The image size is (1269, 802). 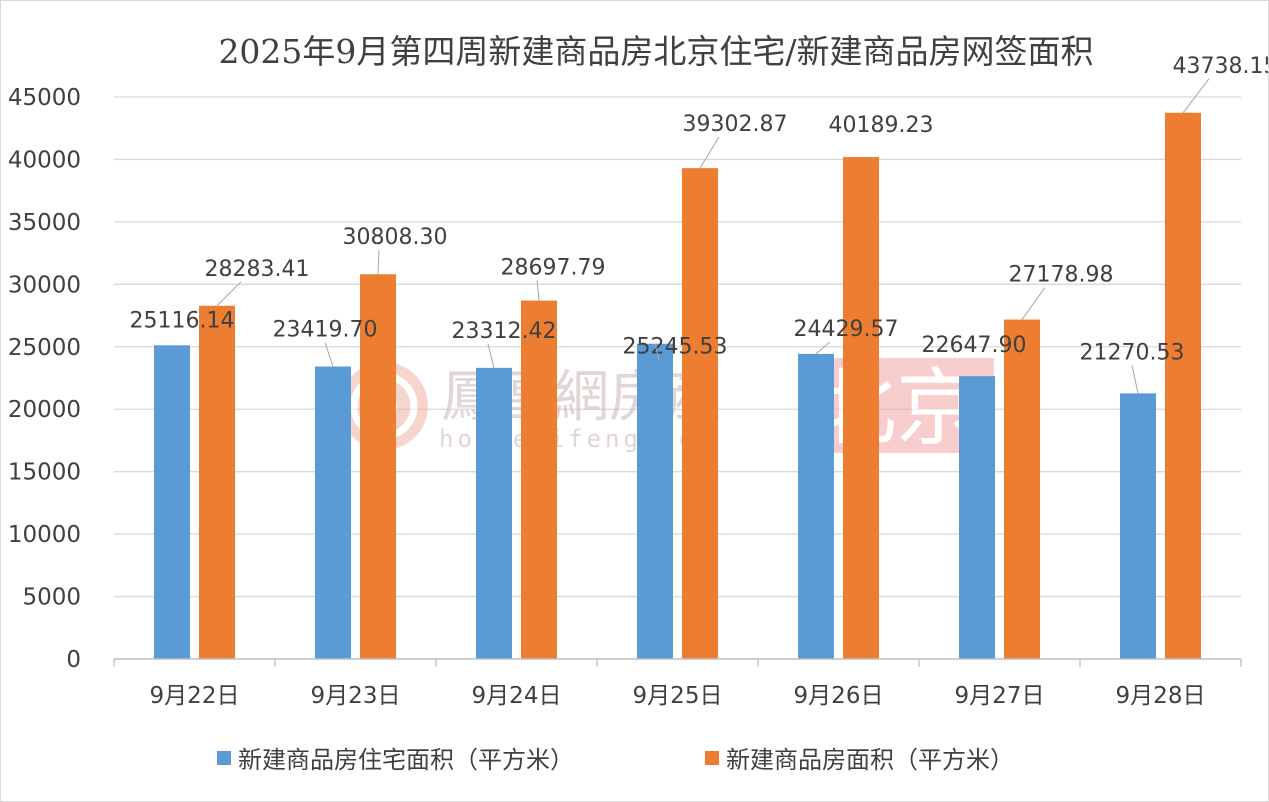 What do you see at coordinates (257, 269) in the screenshot?
I see `data-label-total: 28283.41` at bounding box center [257, 269].